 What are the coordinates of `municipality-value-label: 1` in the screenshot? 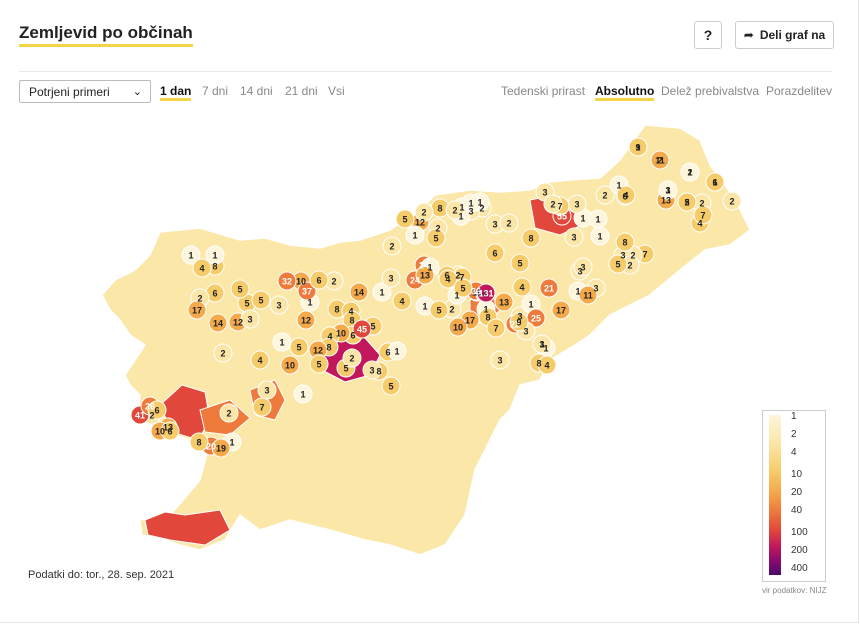 It's located at (485, 310).